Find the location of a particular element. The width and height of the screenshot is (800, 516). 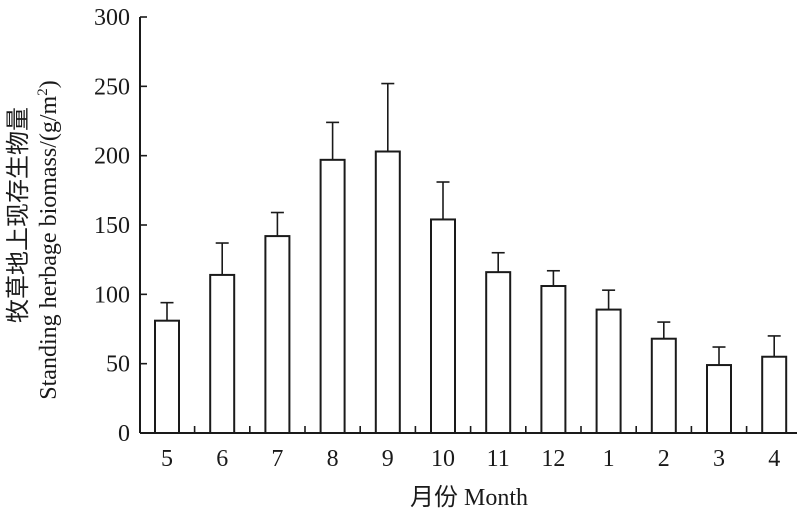

y-tick-label-150: 150 is located at coordinates (112, 226).